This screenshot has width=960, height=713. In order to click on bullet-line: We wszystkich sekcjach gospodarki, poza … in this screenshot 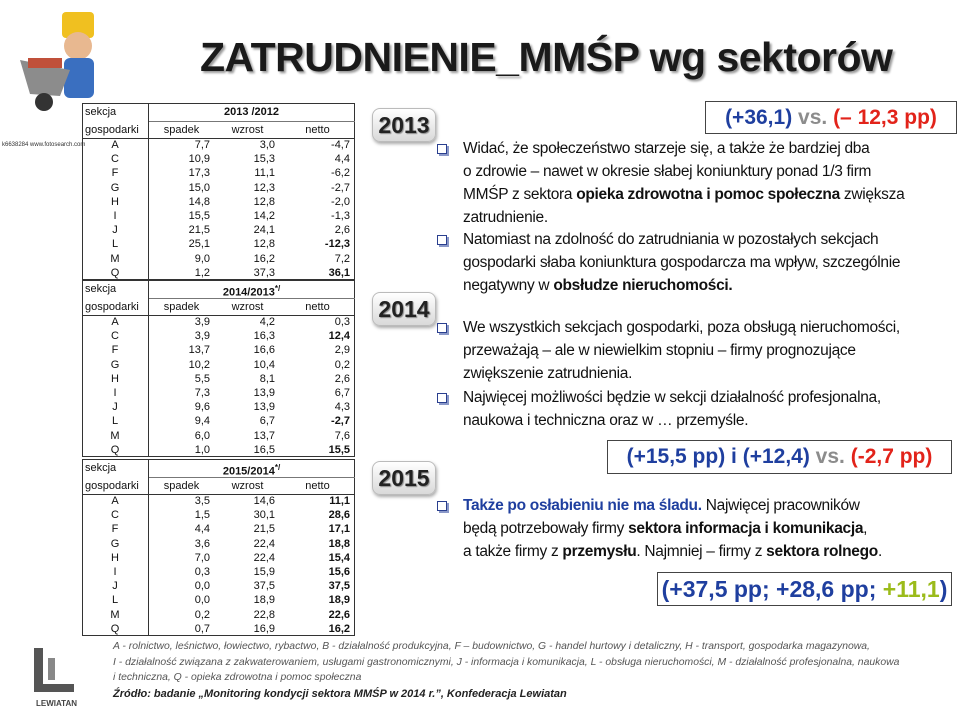, I will do `click(681, 327)`.